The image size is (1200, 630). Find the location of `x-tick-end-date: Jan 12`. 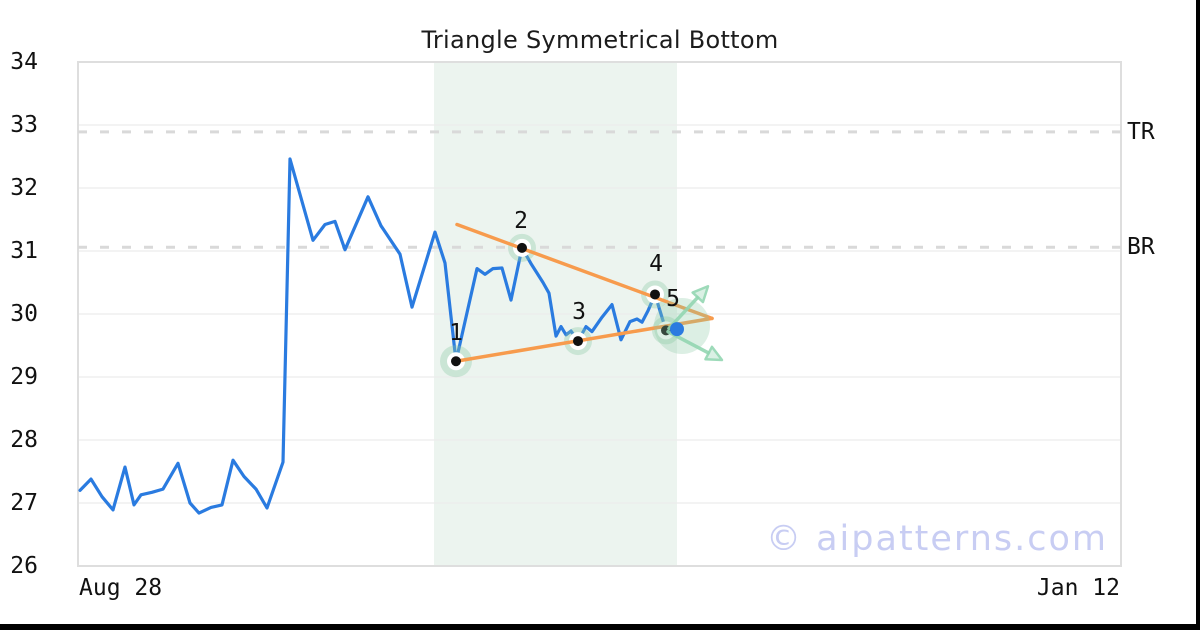

x-tick-end-date: Jan 12 is located at coordinates (1078, 588).